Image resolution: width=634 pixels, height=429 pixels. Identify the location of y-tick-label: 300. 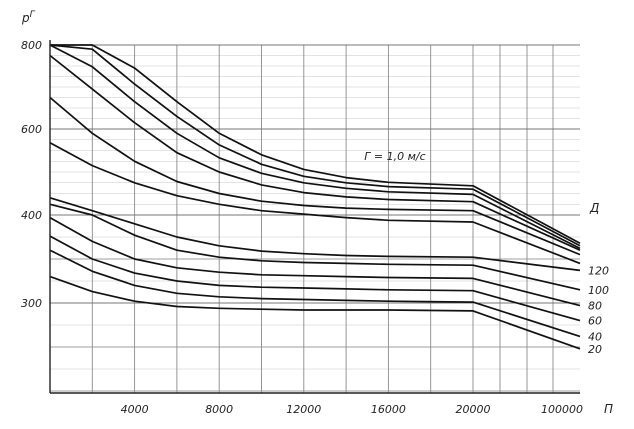
(31, 303).